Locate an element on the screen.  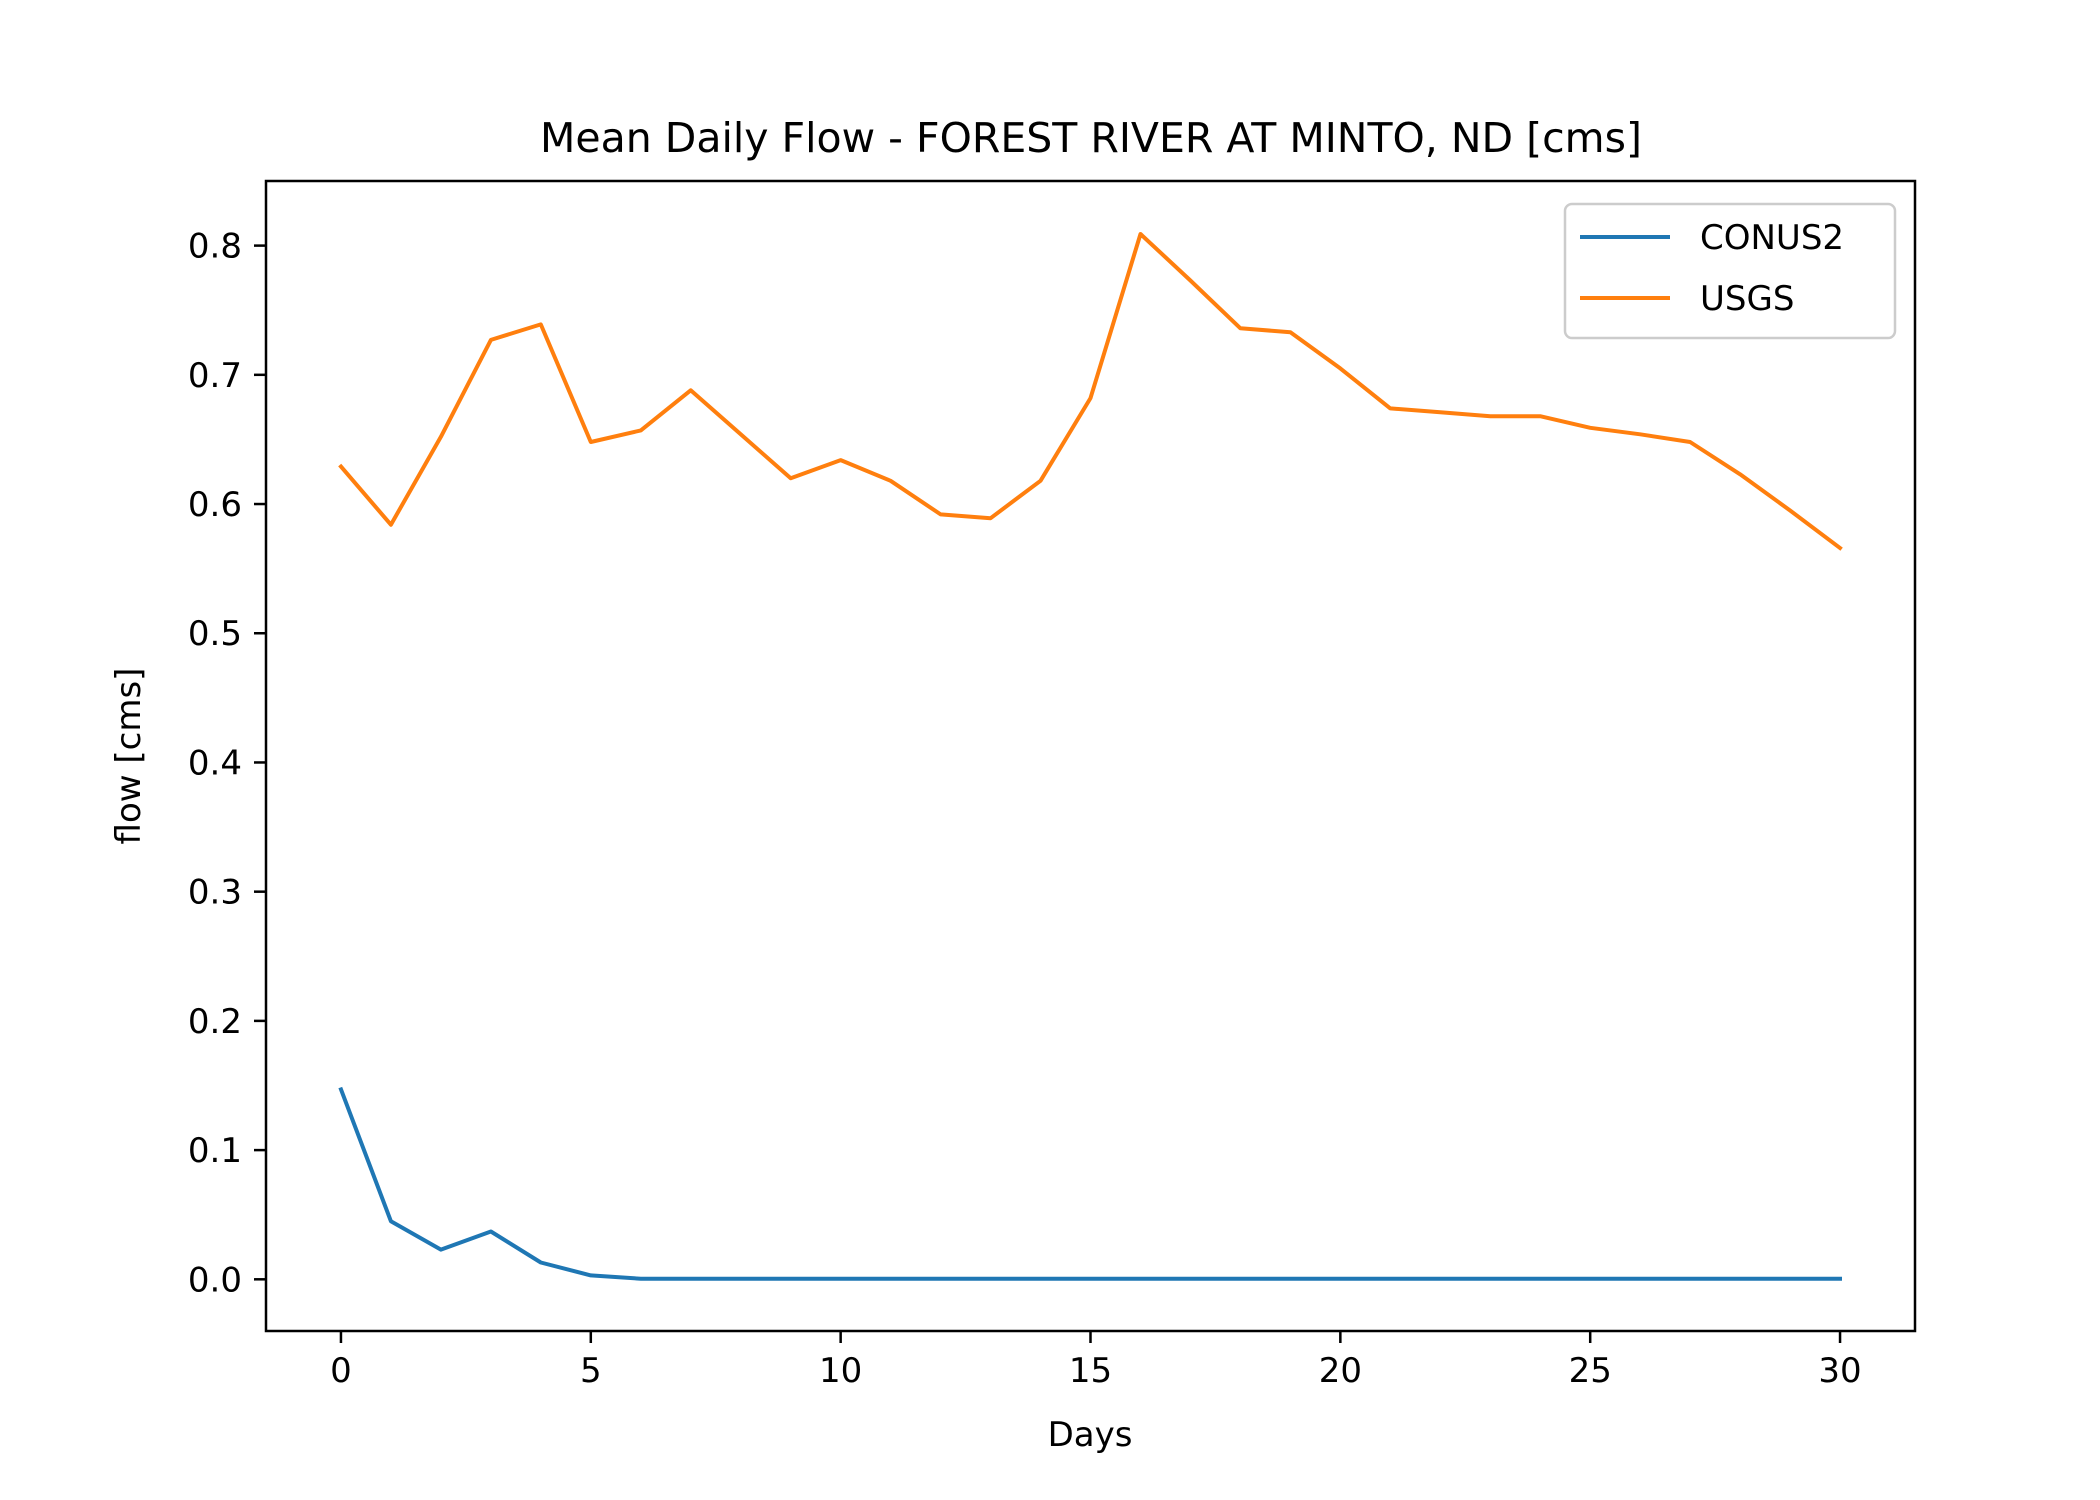
x-axis-ticks: 0 5 10 15 20 25 30 is located at coordinates (1096, 1361).